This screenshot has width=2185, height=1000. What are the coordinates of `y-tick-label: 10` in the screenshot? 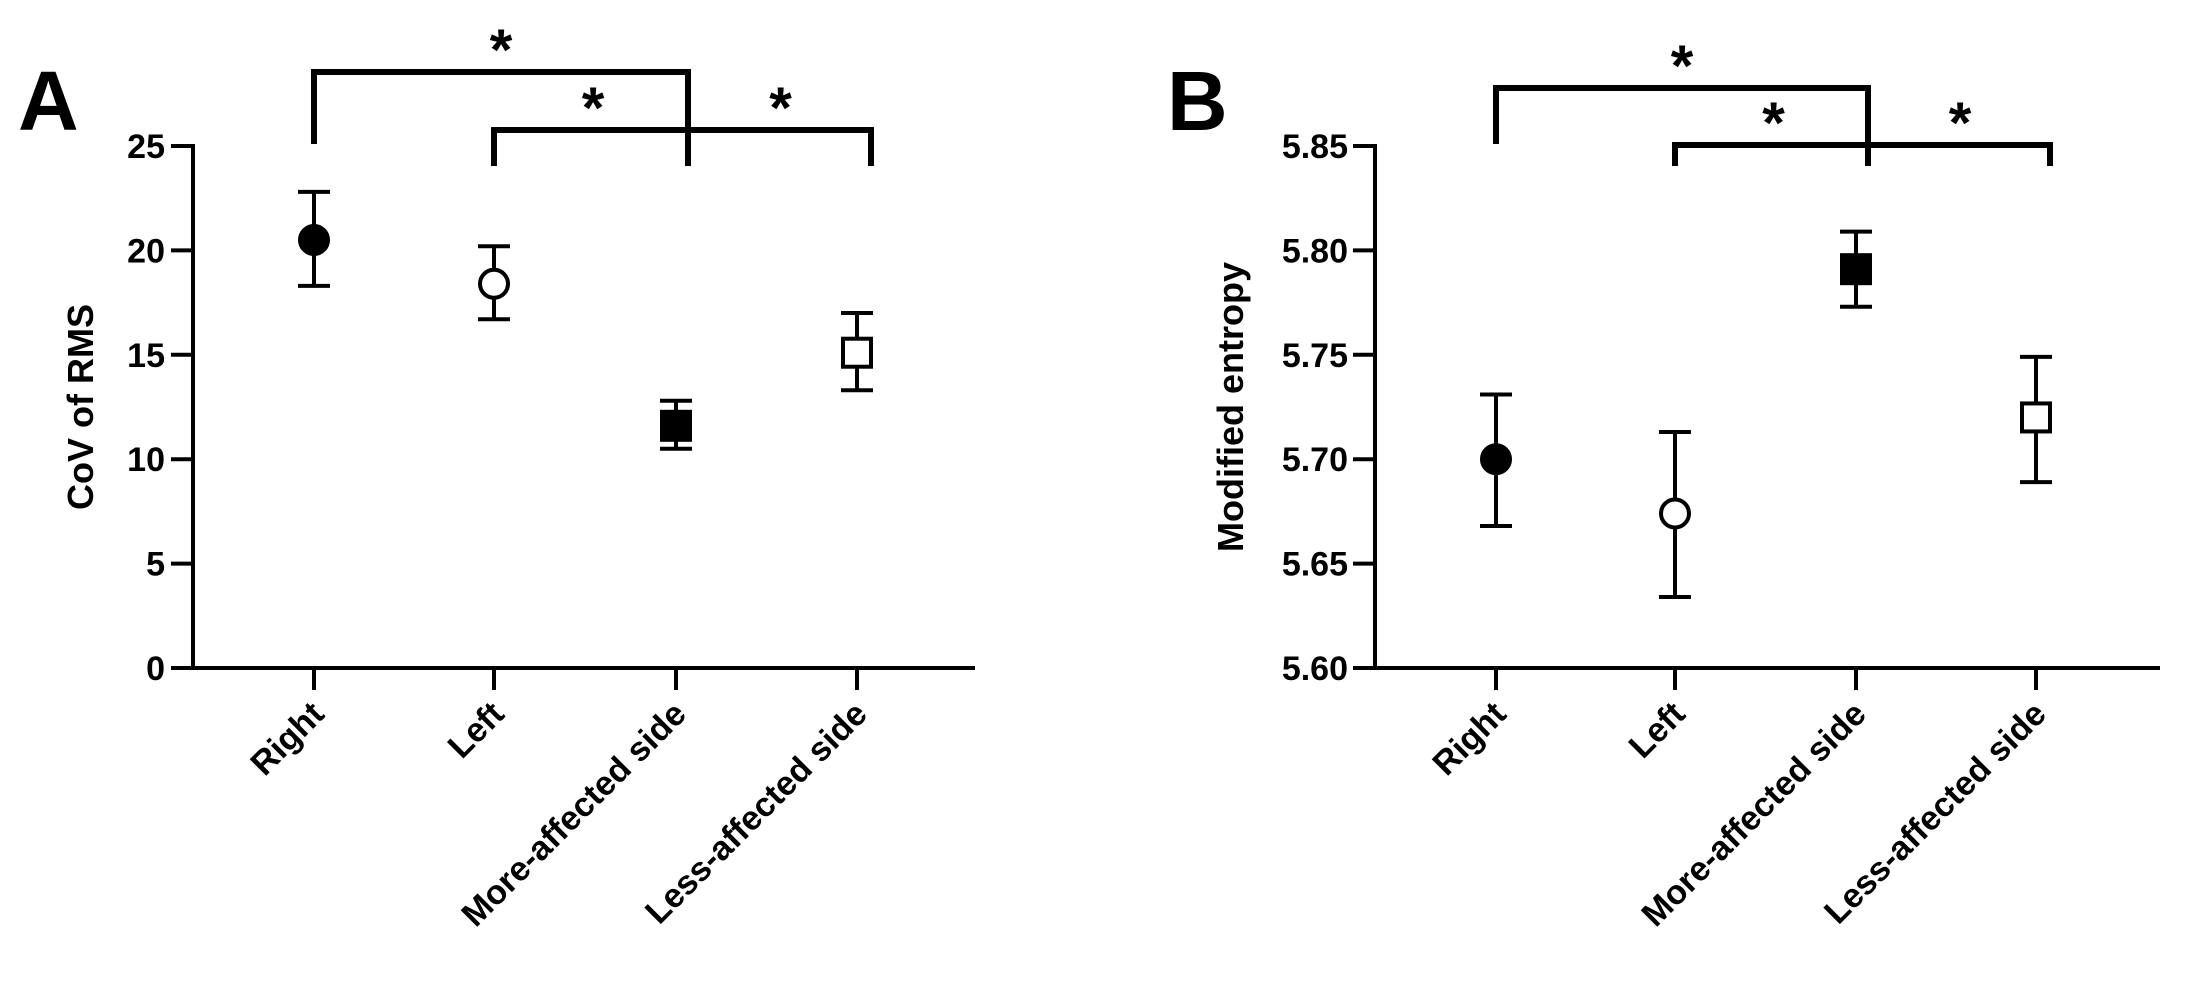 It's located at (146, 460).